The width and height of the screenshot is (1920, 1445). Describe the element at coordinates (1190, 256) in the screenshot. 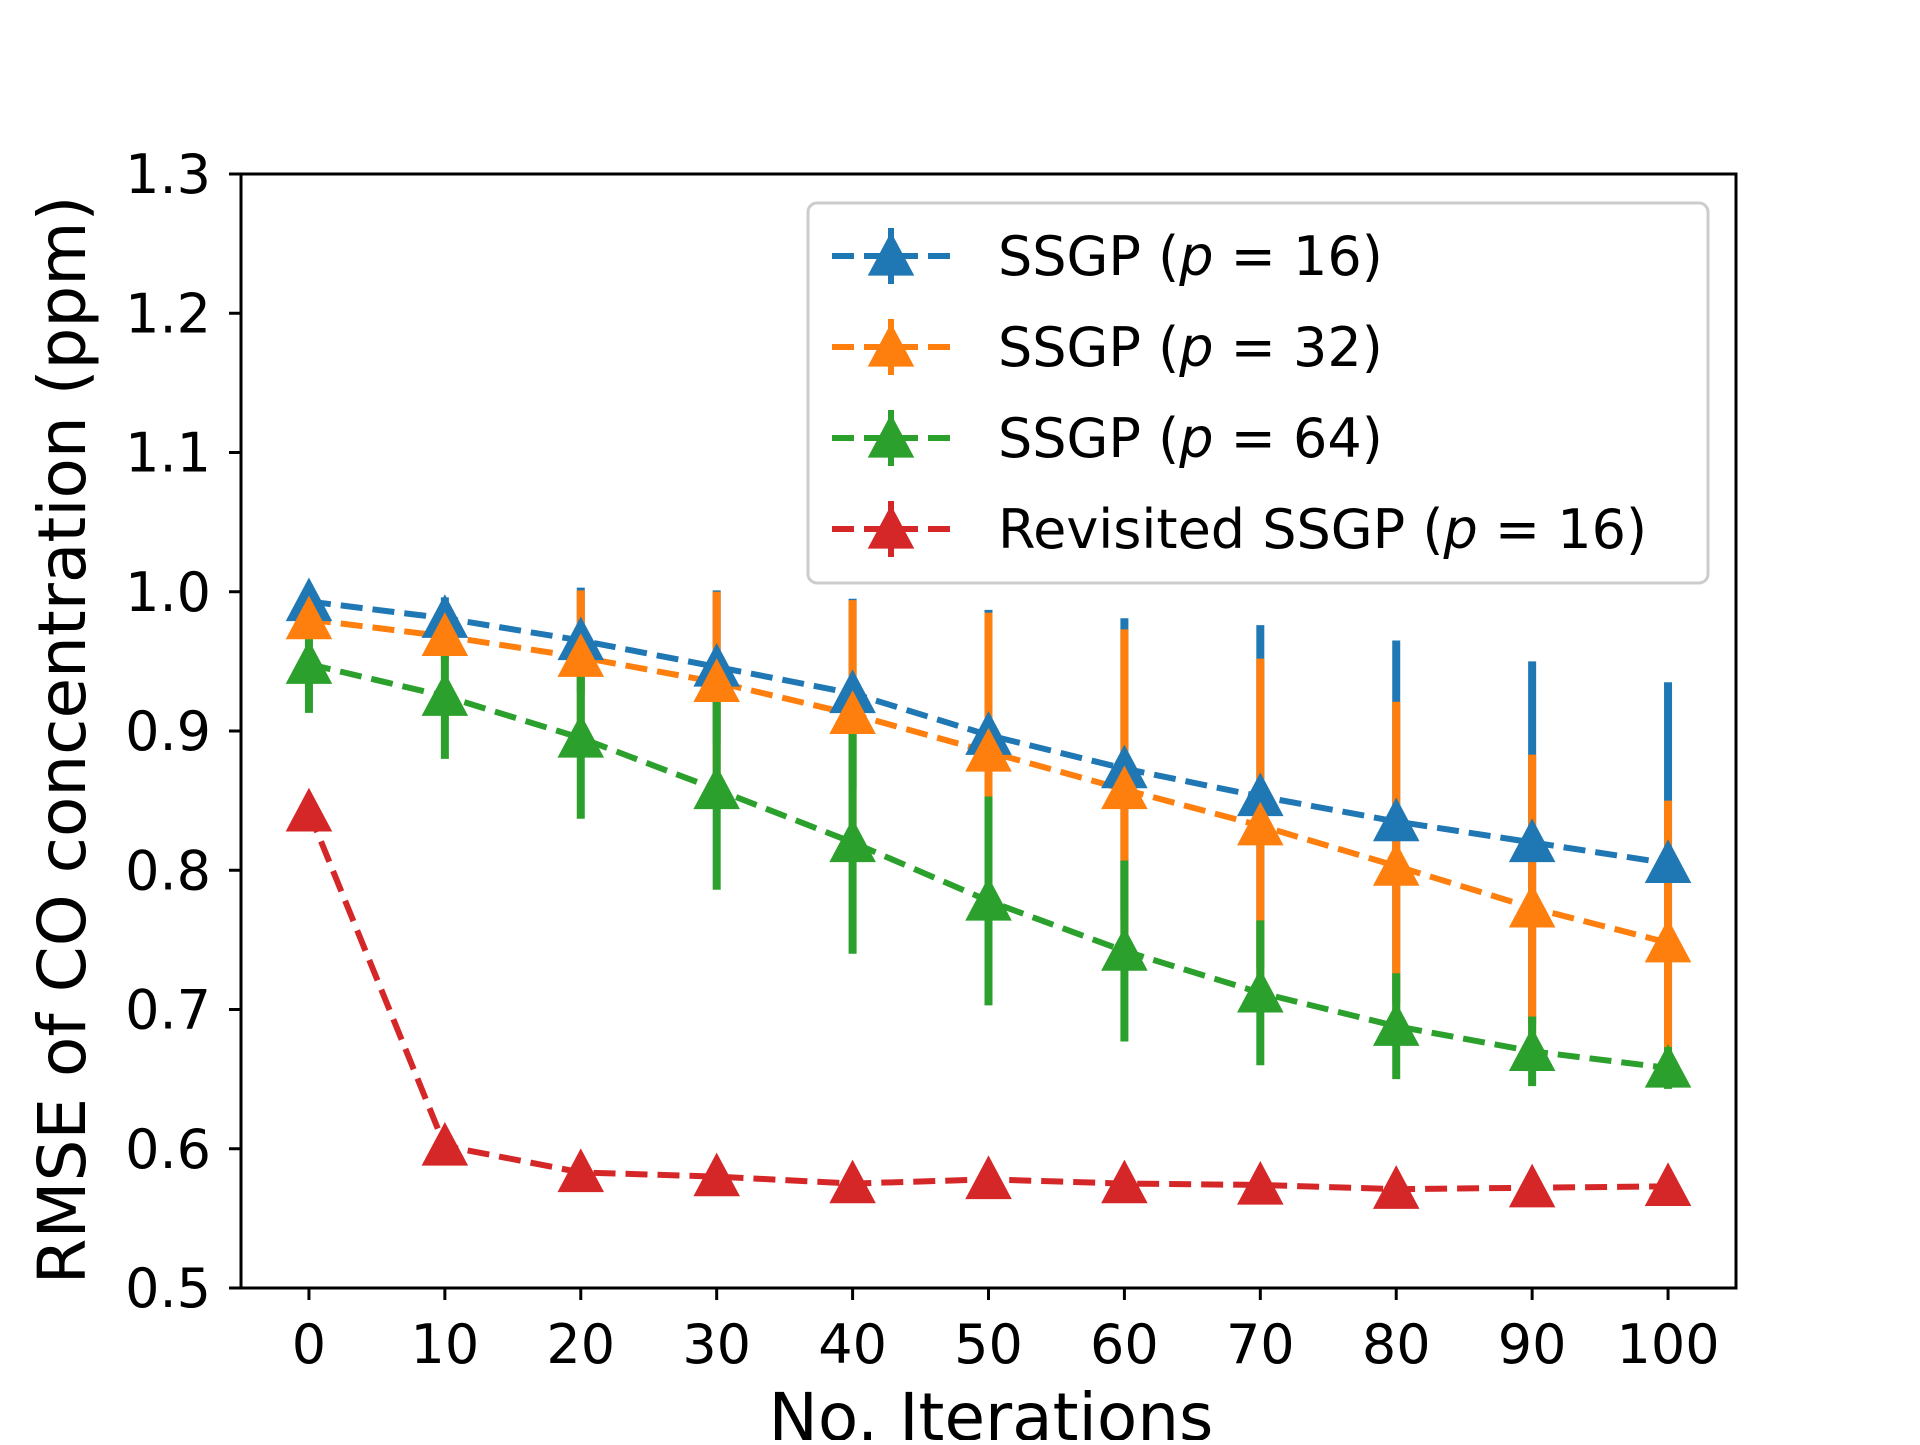

I see `legend-label: SSGP (p = 16)` at that location.